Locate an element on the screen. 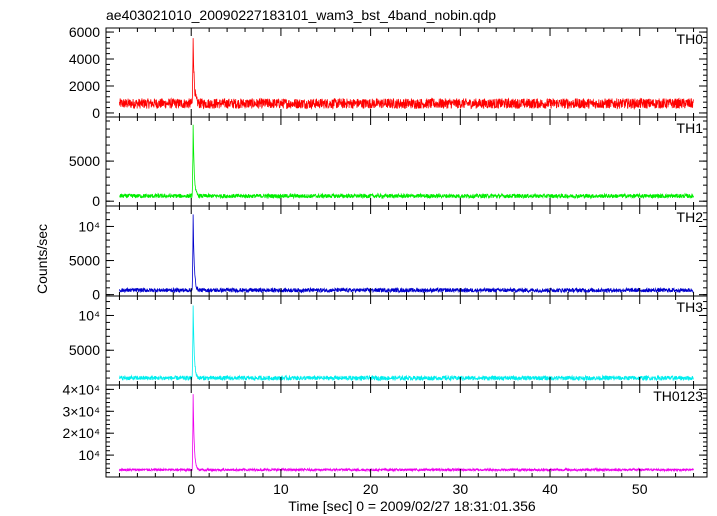  x-tick-label: 20 is located at coordinates (371, 489).